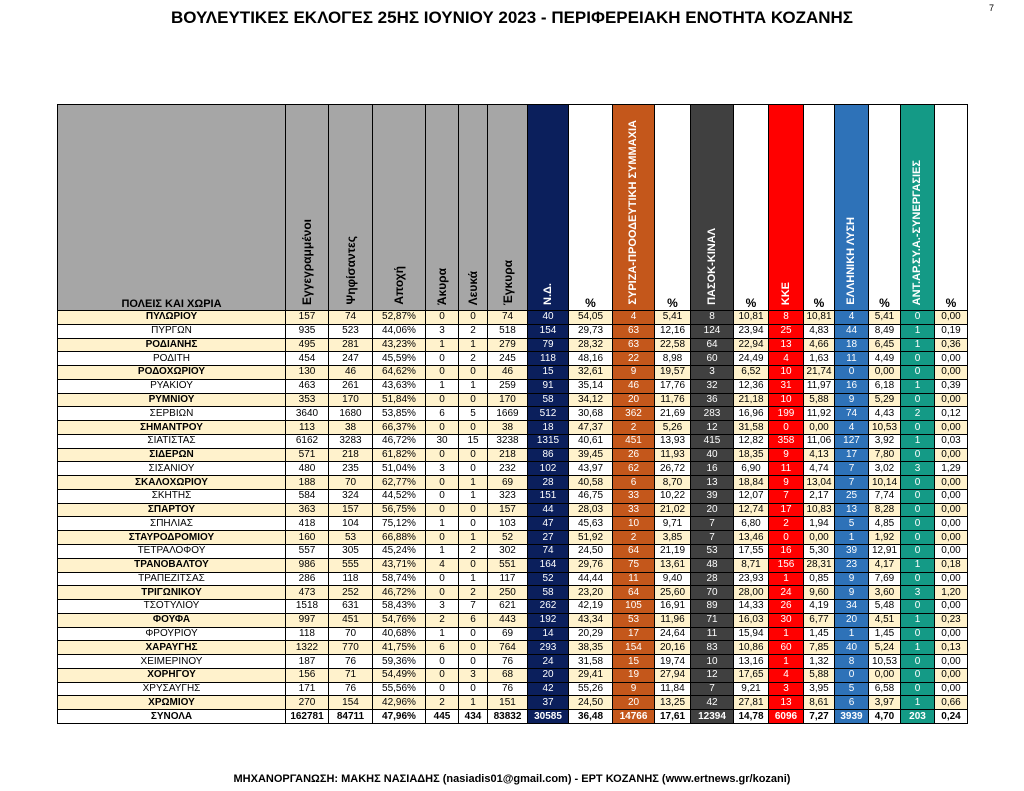 The width and height of the screenshot is (1024, 791). What do you see at coordinates (548, 538) in the screenshot?
I see `nd-votes-cell: 27` at bounding box center [548, 538].